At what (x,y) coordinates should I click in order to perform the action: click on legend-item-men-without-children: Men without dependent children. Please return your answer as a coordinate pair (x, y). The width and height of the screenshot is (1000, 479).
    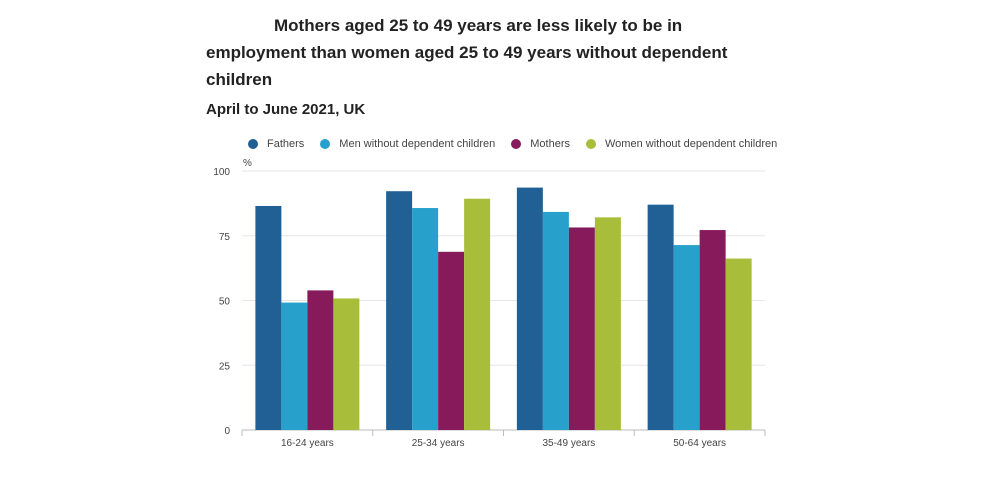
    Looking at the image, I should click on (407, 144).